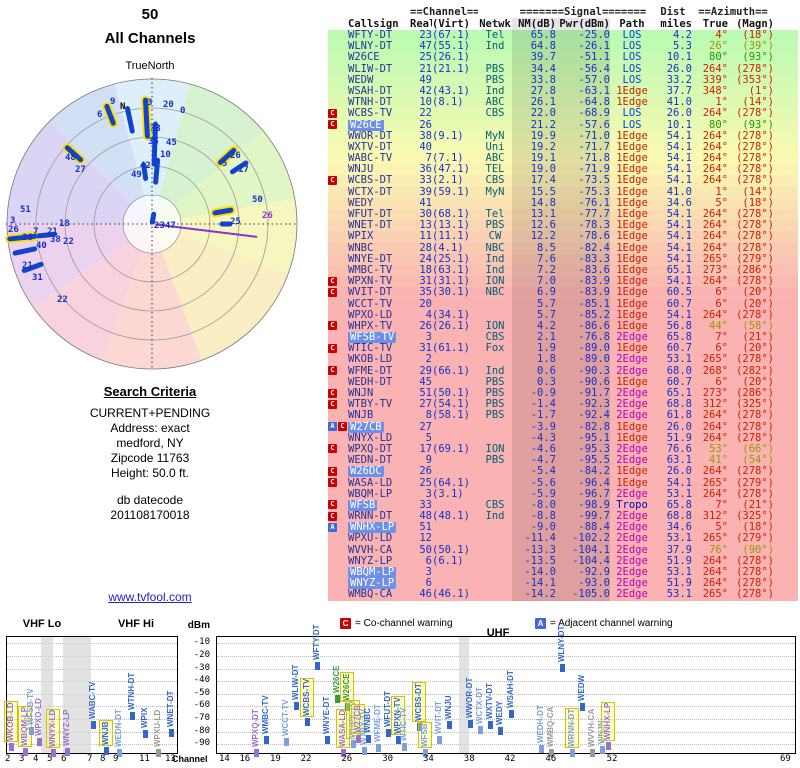  Describe the element at coordinates (495, 91) in the screenshot. I see `network: Ind` at that location.